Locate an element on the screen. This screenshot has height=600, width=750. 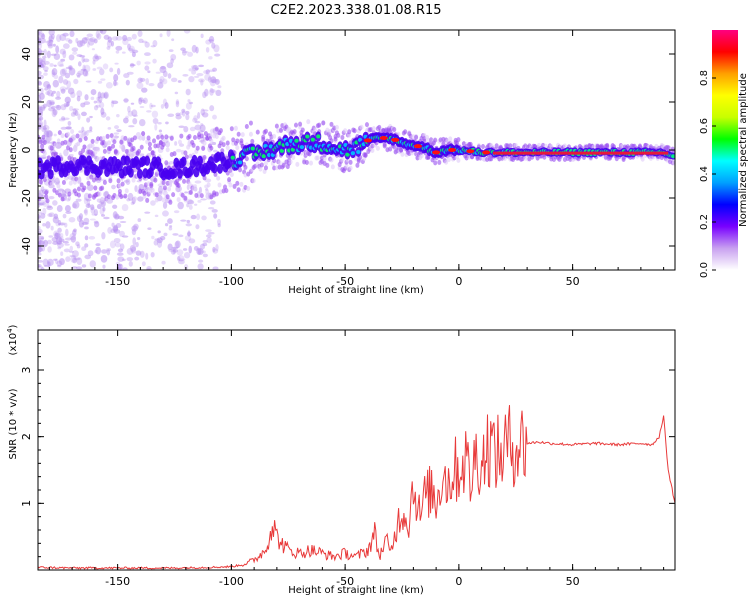
colorbar-ticks: 0.0 0.2 0.4 0.6 0.8 is located at coordinates (707, 174).